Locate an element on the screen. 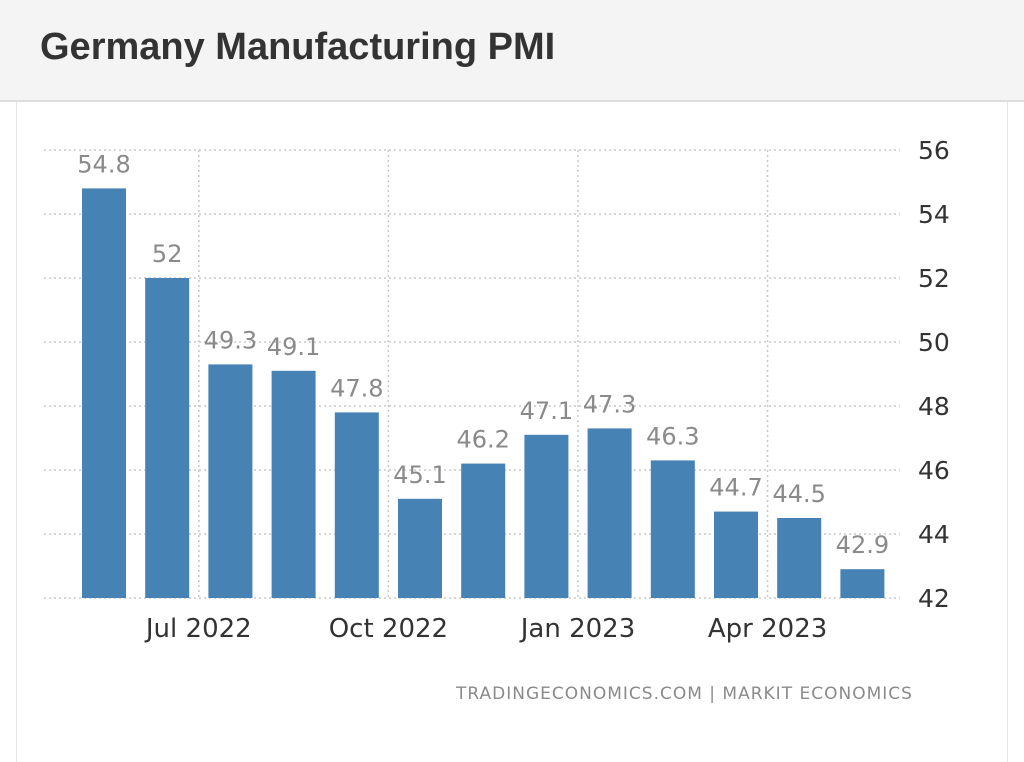  x-axis-ticks: Jul 2022 Oct 2022 Jan 2023 Apr 2023 is located at coordinates (485, 629).